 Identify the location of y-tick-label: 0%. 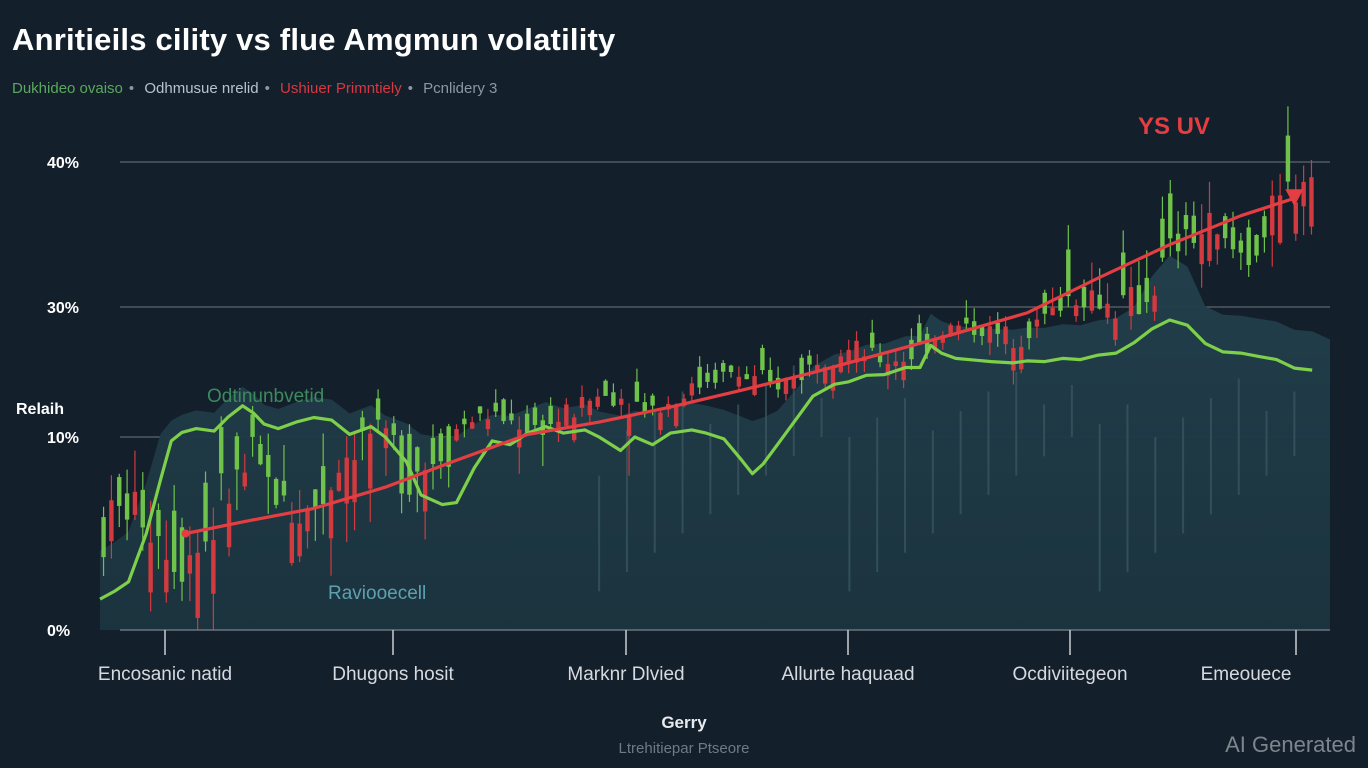
(58, 631).